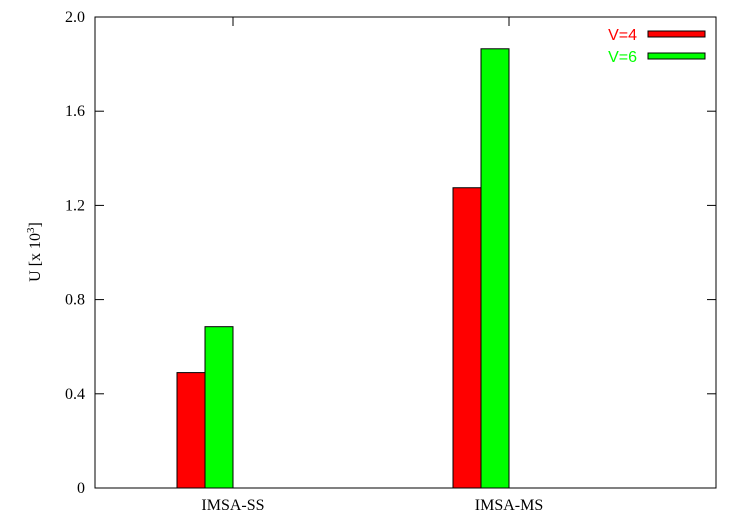 The image size is (733, 521). I want to click on bar-v4-imsa-ms, so click(467, 338).